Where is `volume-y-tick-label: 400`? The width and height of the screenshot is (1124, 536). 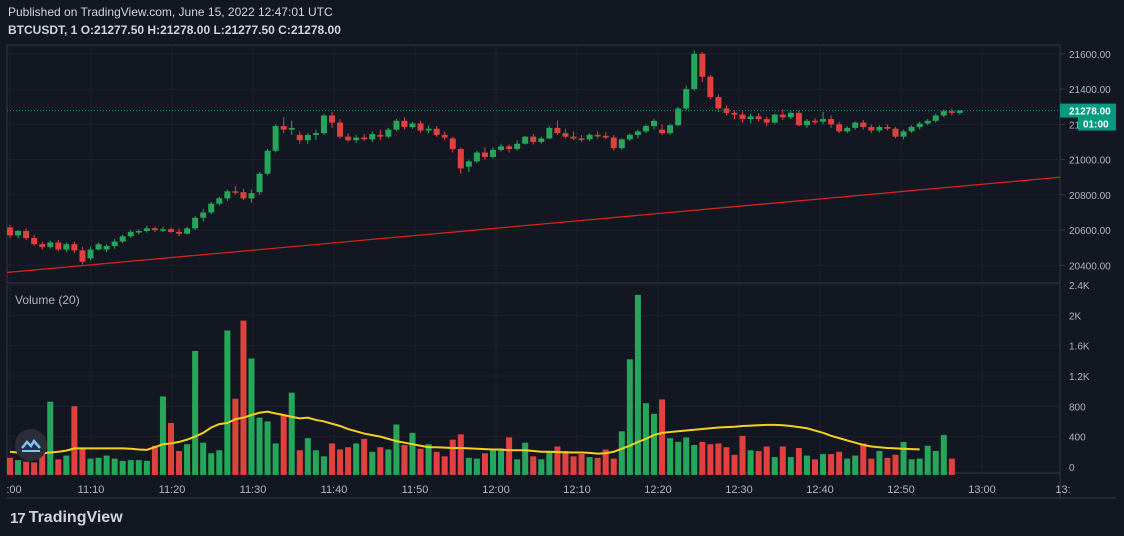 volume-y-tick-label: 400 is located at coordinates (1077, 438).